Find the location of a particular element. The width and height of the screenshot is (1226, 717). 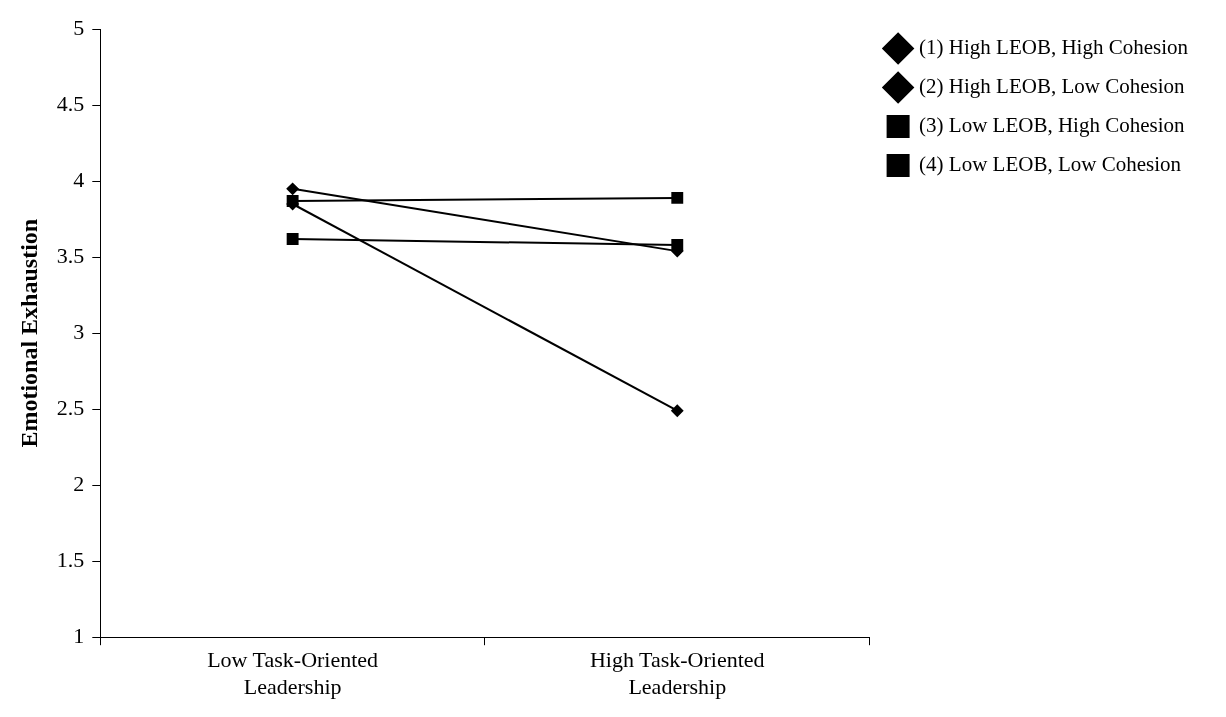

y-tick-label: 1.5 is located at coordinates (70, 559).